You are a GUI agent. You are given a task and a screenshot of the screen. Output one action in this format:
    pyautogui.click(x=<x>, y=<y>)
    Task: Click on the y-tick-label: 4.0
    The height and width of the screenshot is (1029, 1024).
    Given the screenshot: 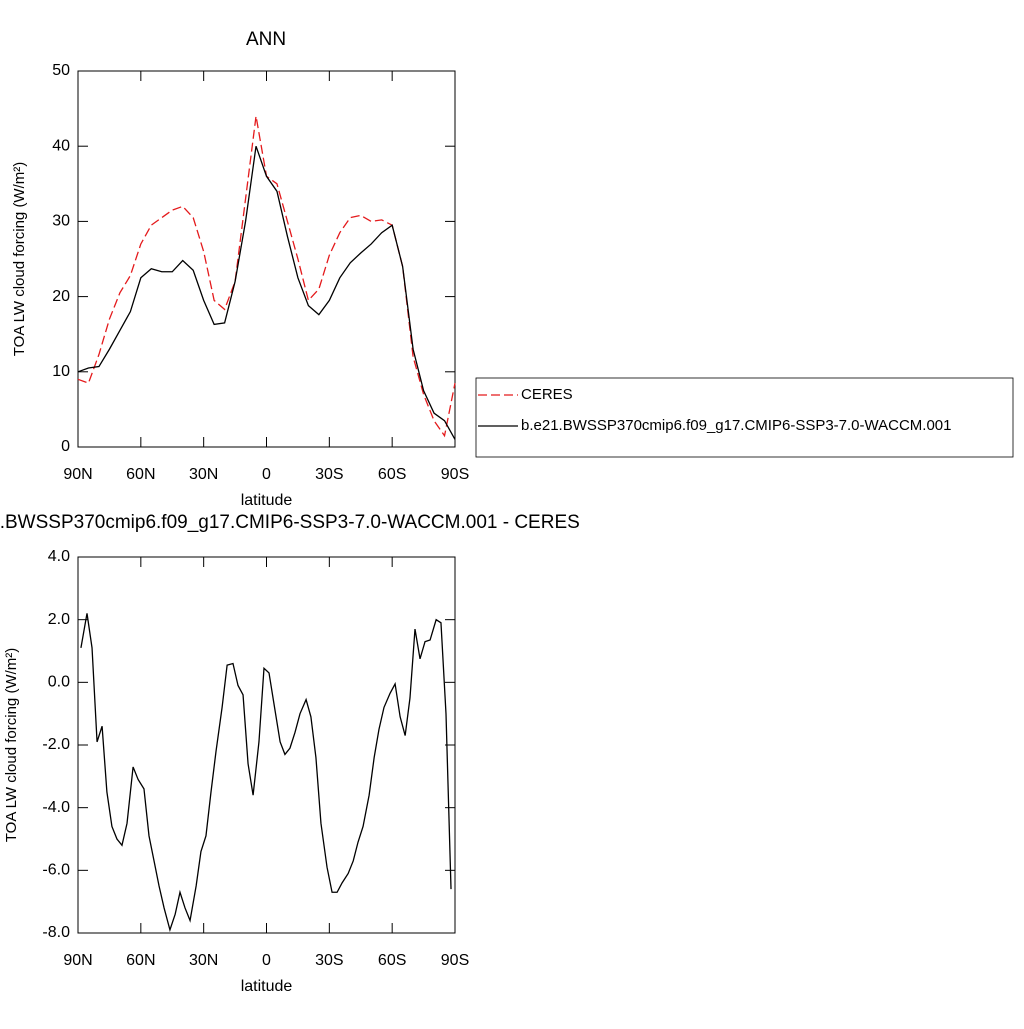 What is the action you would take?
    pyautogui.click(x=59, y=556)
    